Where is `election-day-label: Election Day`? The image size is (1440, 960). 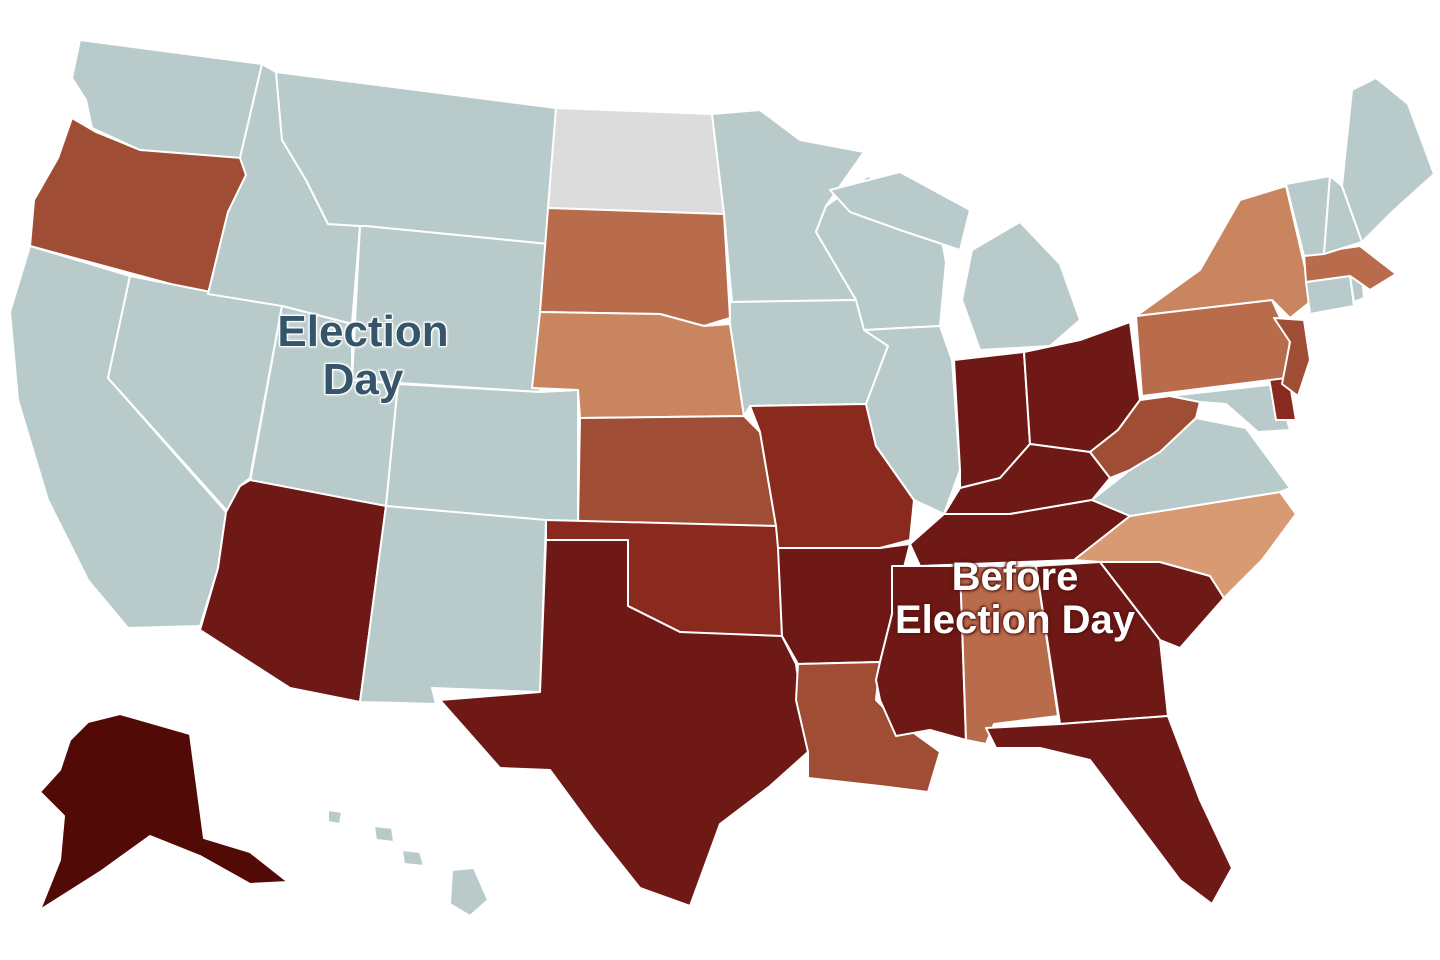 election-day-label: Election Day is located at coordinates (363, 355).